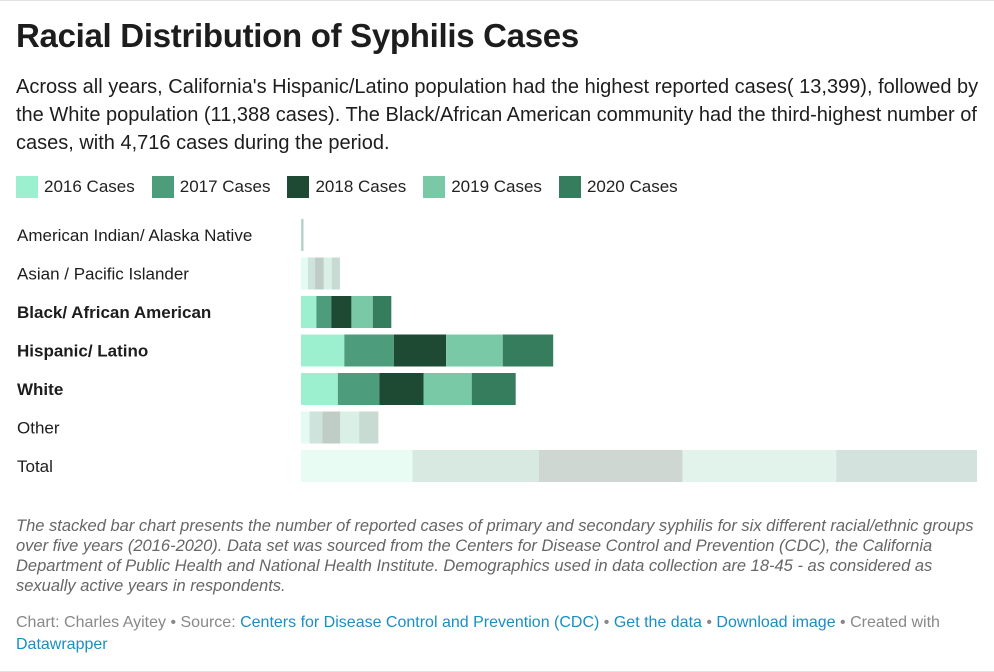 This screenshot has height=672, width=994. I want to click on legend-item: 2019 Cases, so click(482, 187).